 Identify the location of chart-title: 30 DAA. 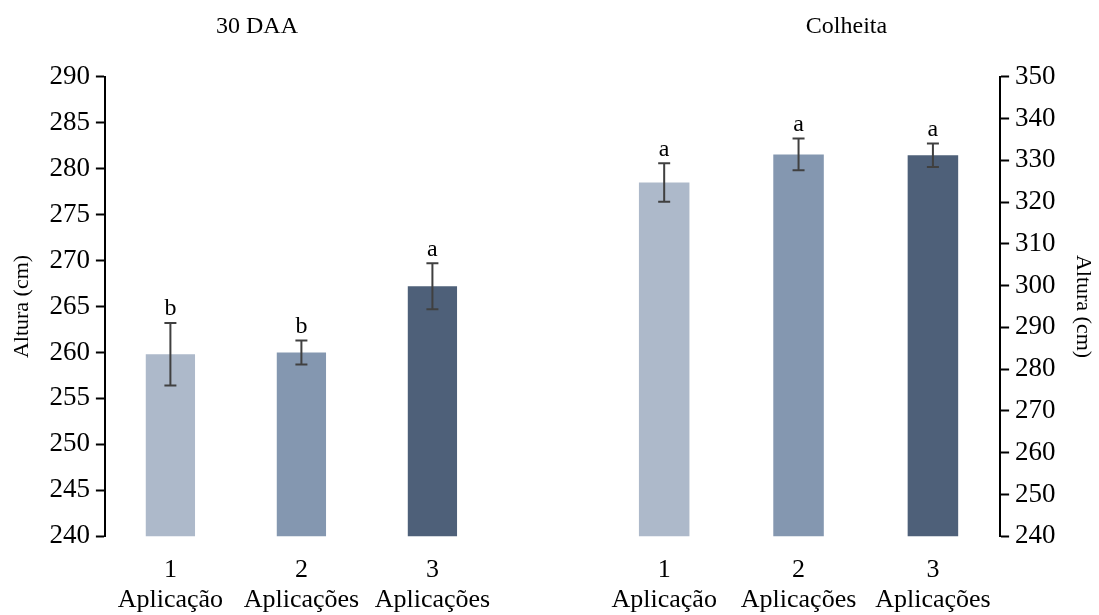
(257, 24).